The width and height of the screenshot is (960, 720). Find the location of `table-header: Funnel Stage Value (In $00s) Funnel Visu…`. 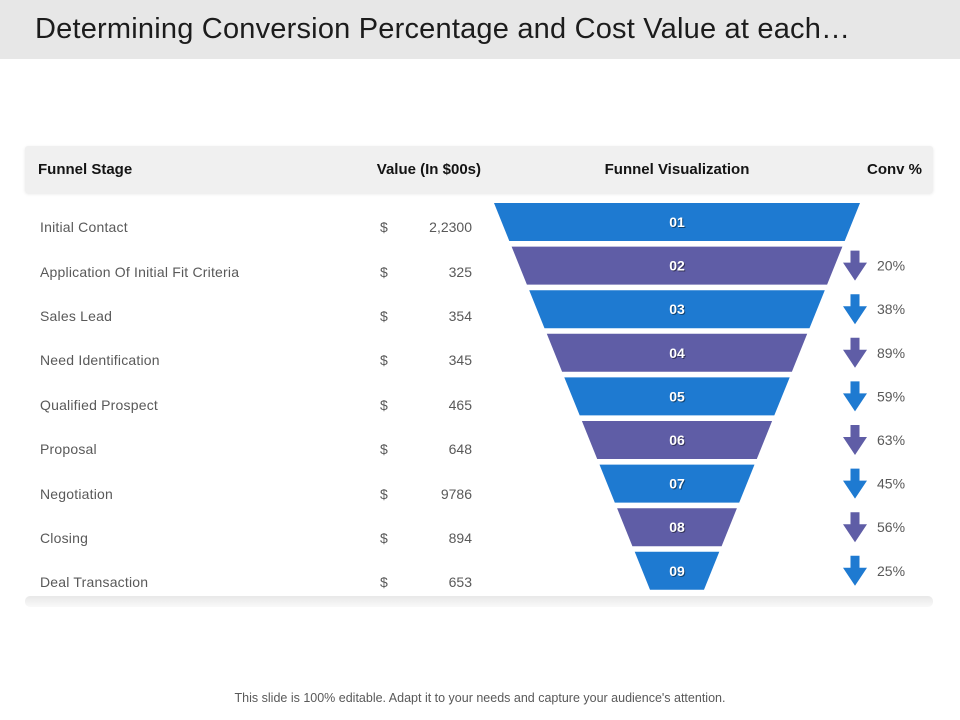

table-header: Funnel Stage Value (In $00s) Funnel Visu… is located at coordinates (479, 169).